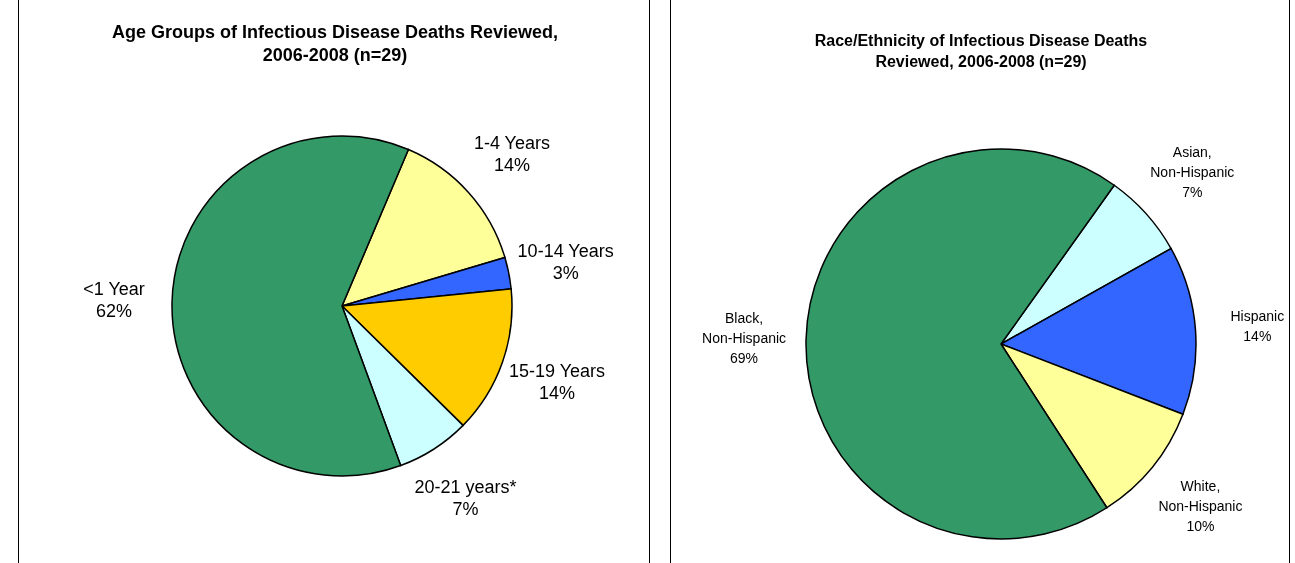  Describe the element at coordinates (1257, 315) in the screenshot. I see `slice-label: Hispanic` at that location.